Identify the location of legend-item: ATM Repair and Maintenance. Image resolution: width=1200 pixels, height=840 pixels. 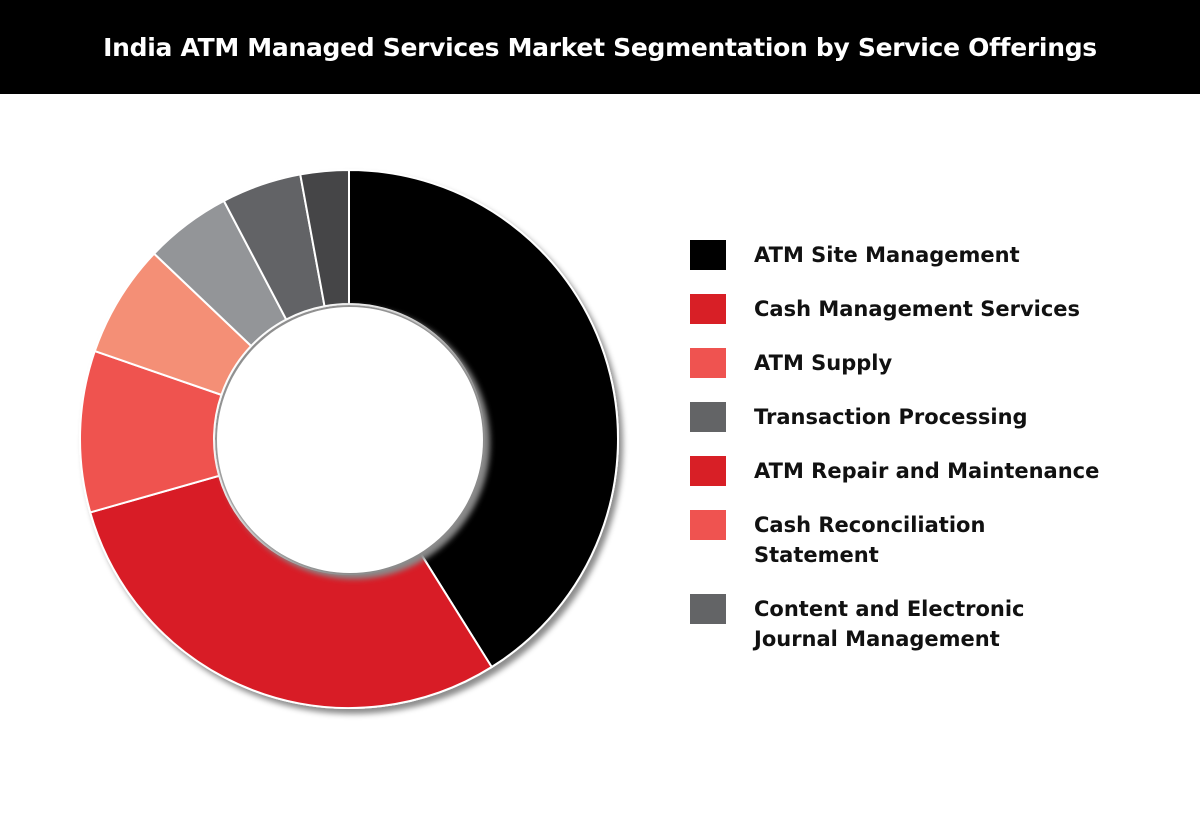
(930, 471).